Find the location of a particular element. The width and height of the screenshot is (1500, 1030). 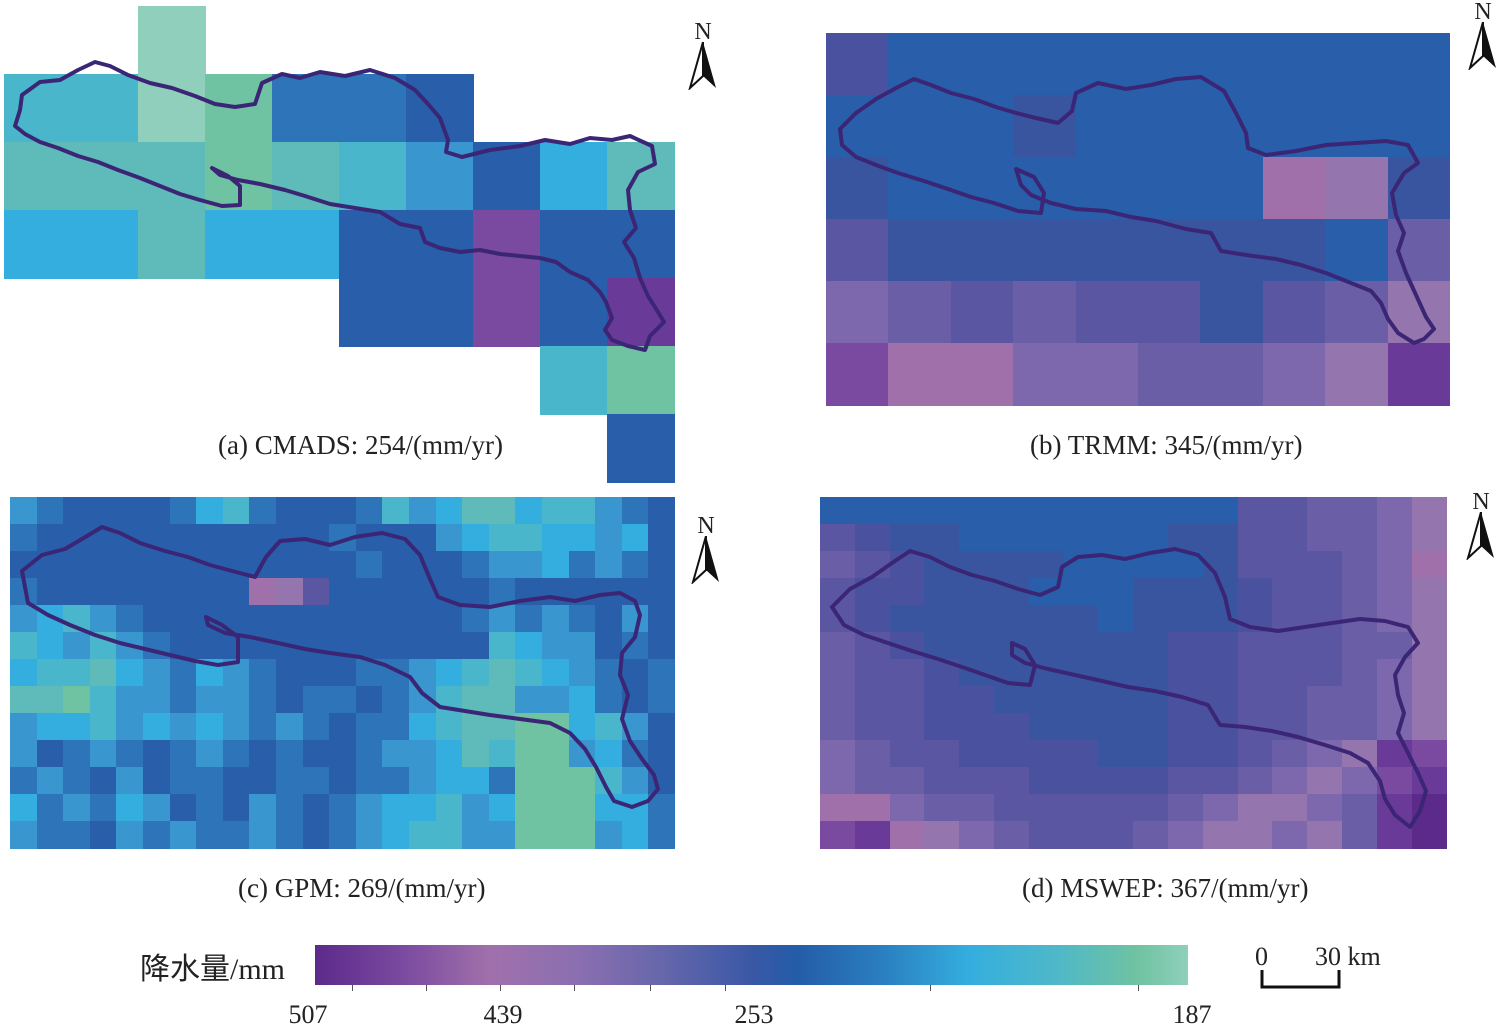

scale-bar is located at coordinates (1300, 979).